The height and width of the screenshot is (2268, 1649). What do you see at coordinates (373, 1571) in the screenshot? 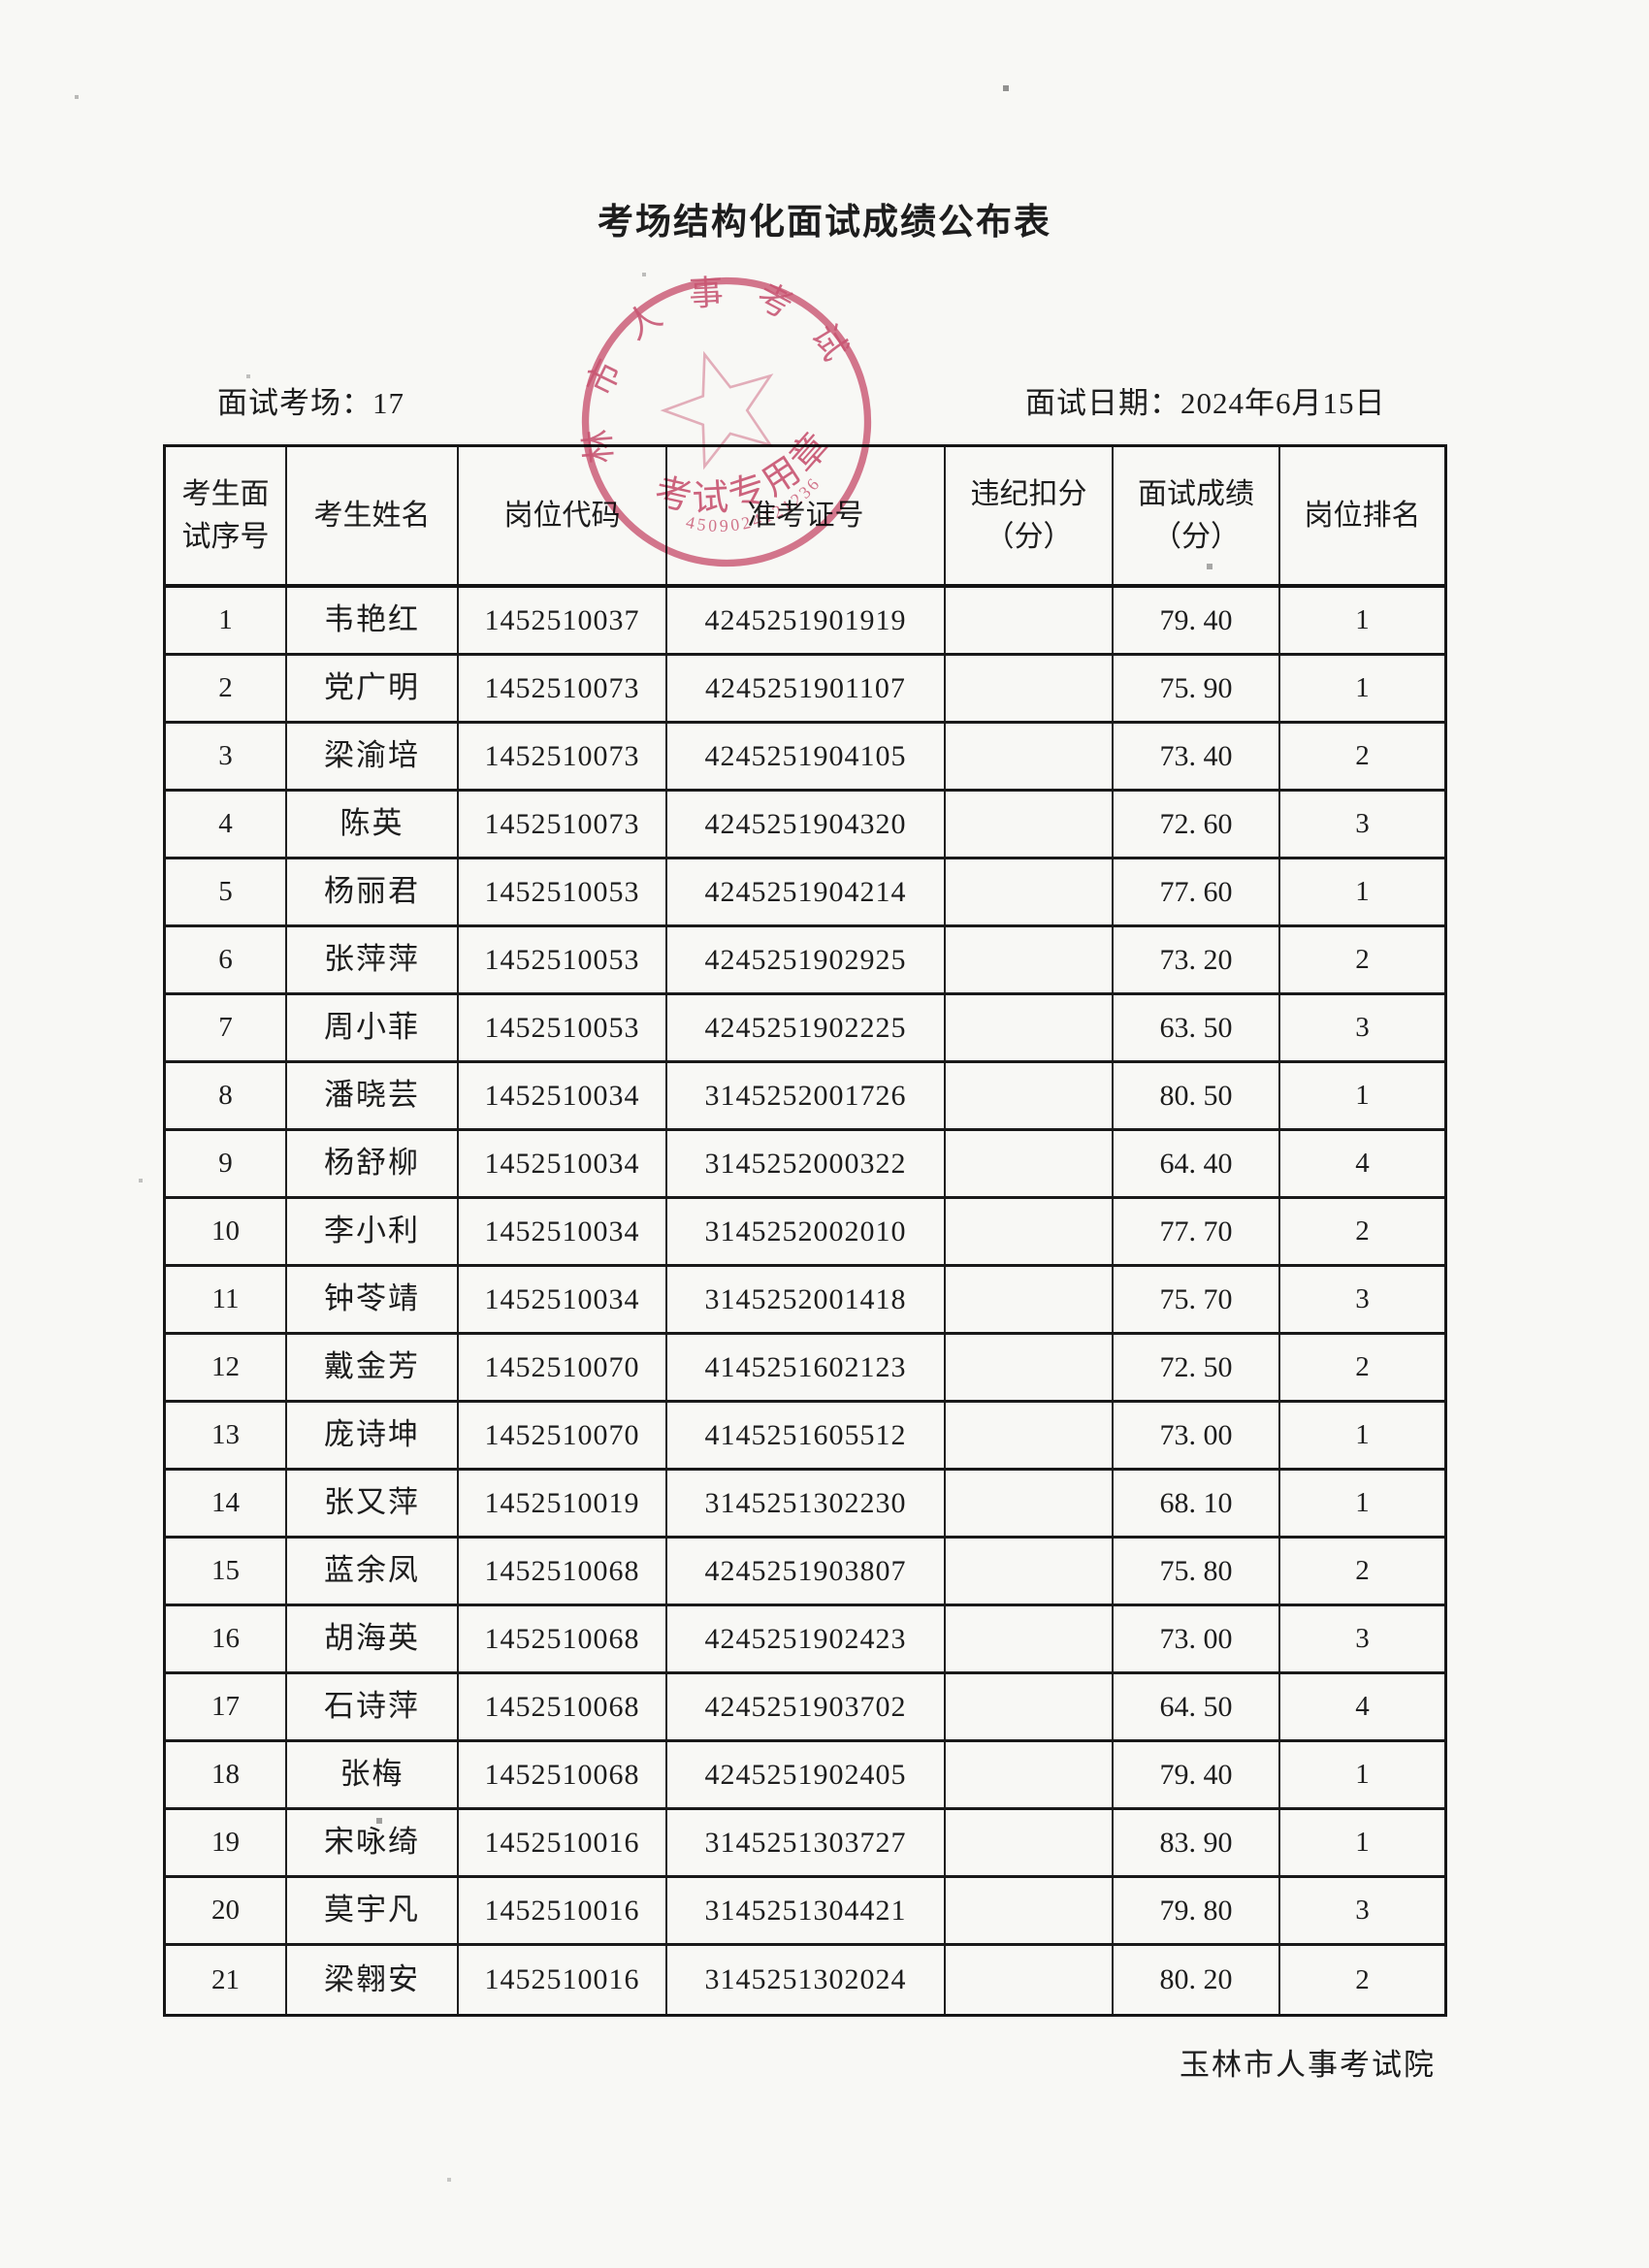
I see `cell-name: 蓝余凤` at bounding box center [373, 1571].